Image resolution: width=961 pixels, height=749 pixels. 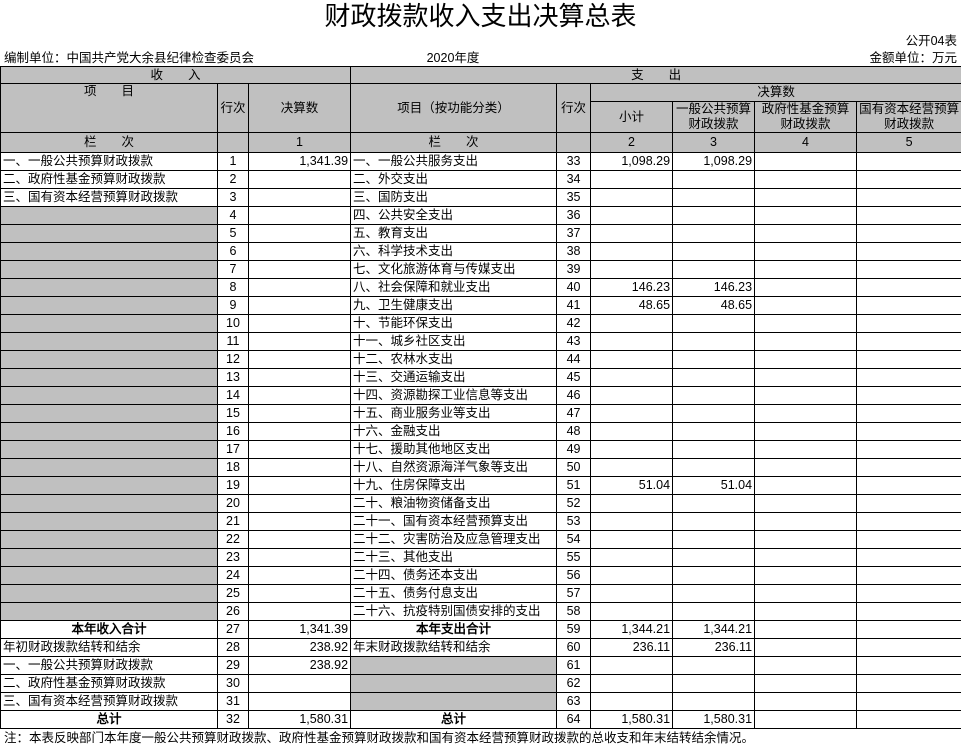 I want to click on table-cell: 二、政府性基金预算财政拨款, so click(x=109, y=683).